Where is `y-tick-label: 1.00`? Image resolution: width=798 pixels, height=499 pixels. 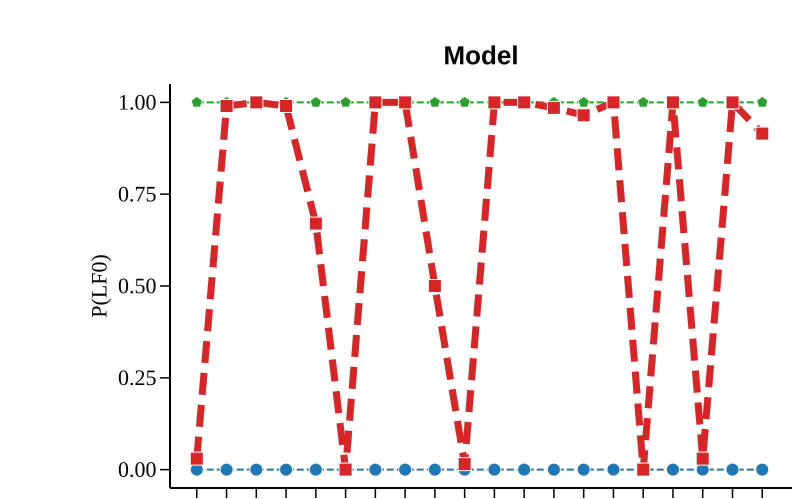
y-tick-label: 1.00 is located at coordinates (138, 102).